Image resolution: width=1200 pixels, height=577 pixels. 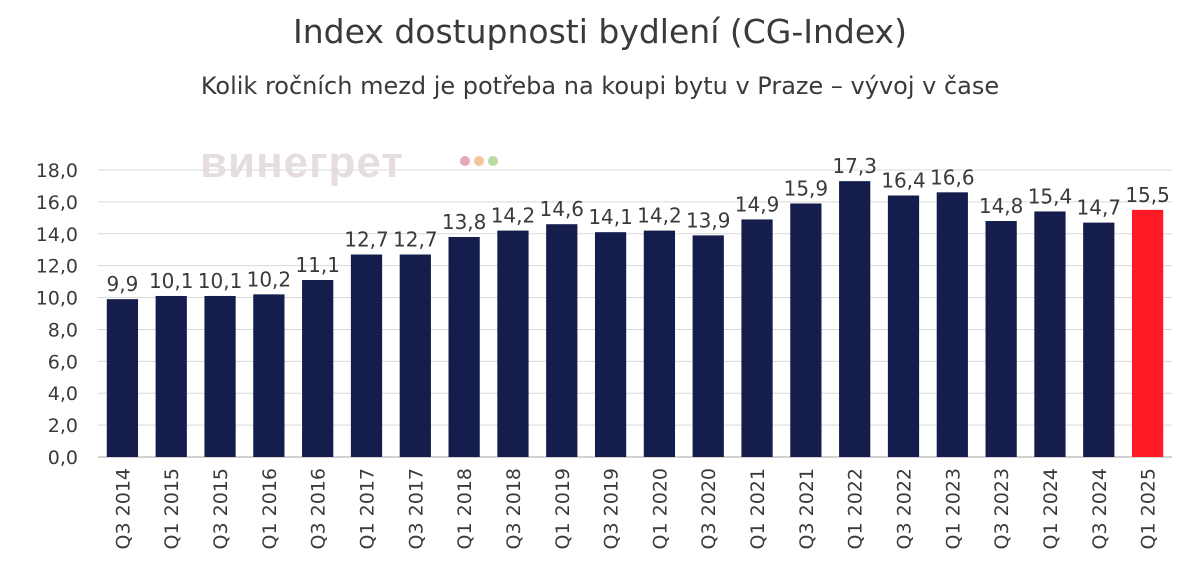 I want to click on data-label: 16,4, so click(x=903, y=181).